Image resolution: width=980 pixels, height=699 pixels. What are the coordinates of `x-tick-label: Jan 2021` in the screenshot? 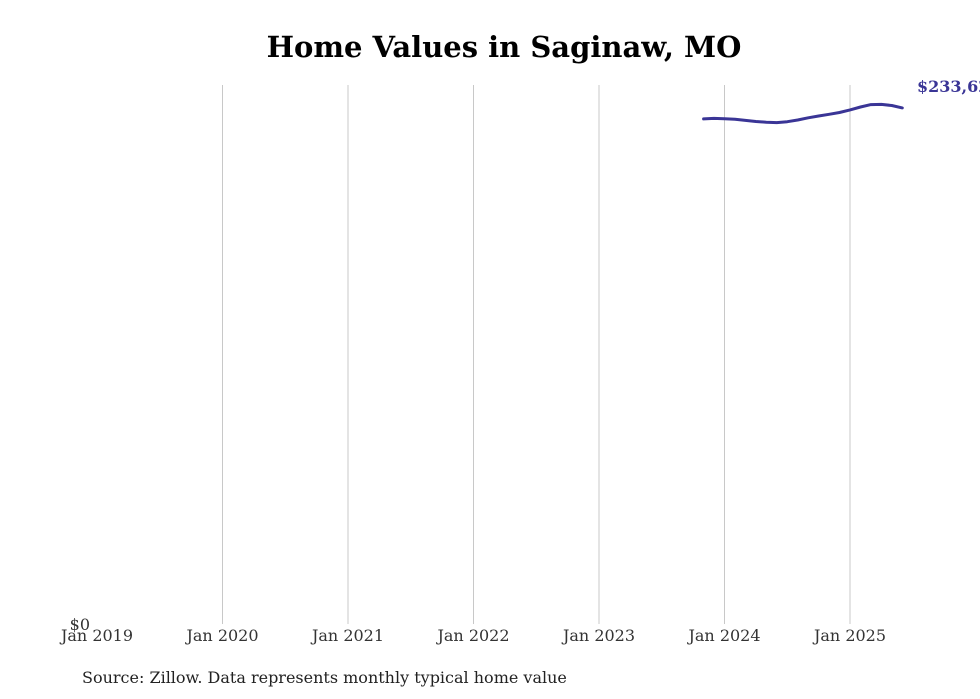 It's located at (347, 635).